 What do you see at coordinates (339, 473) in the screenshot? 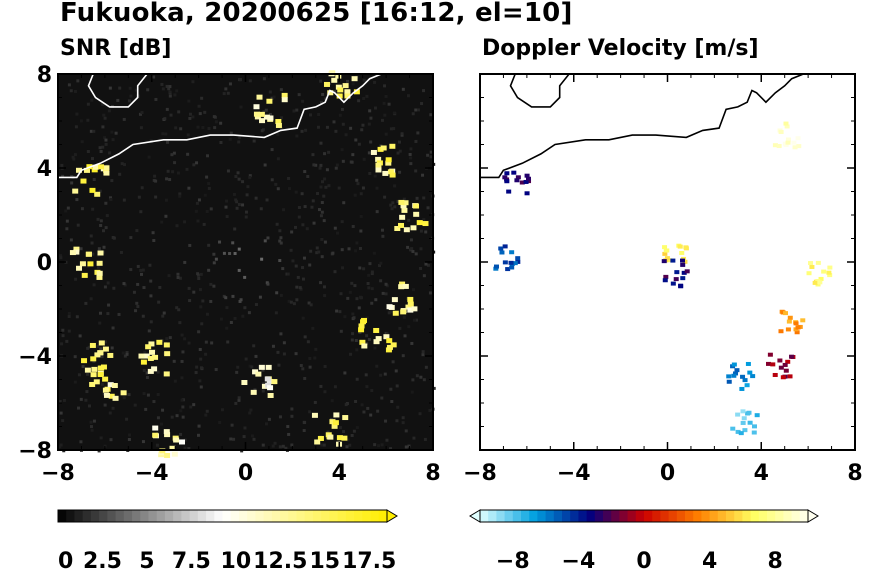
I see `snr-xtick-label: 4` at bounding box center [339, 473].